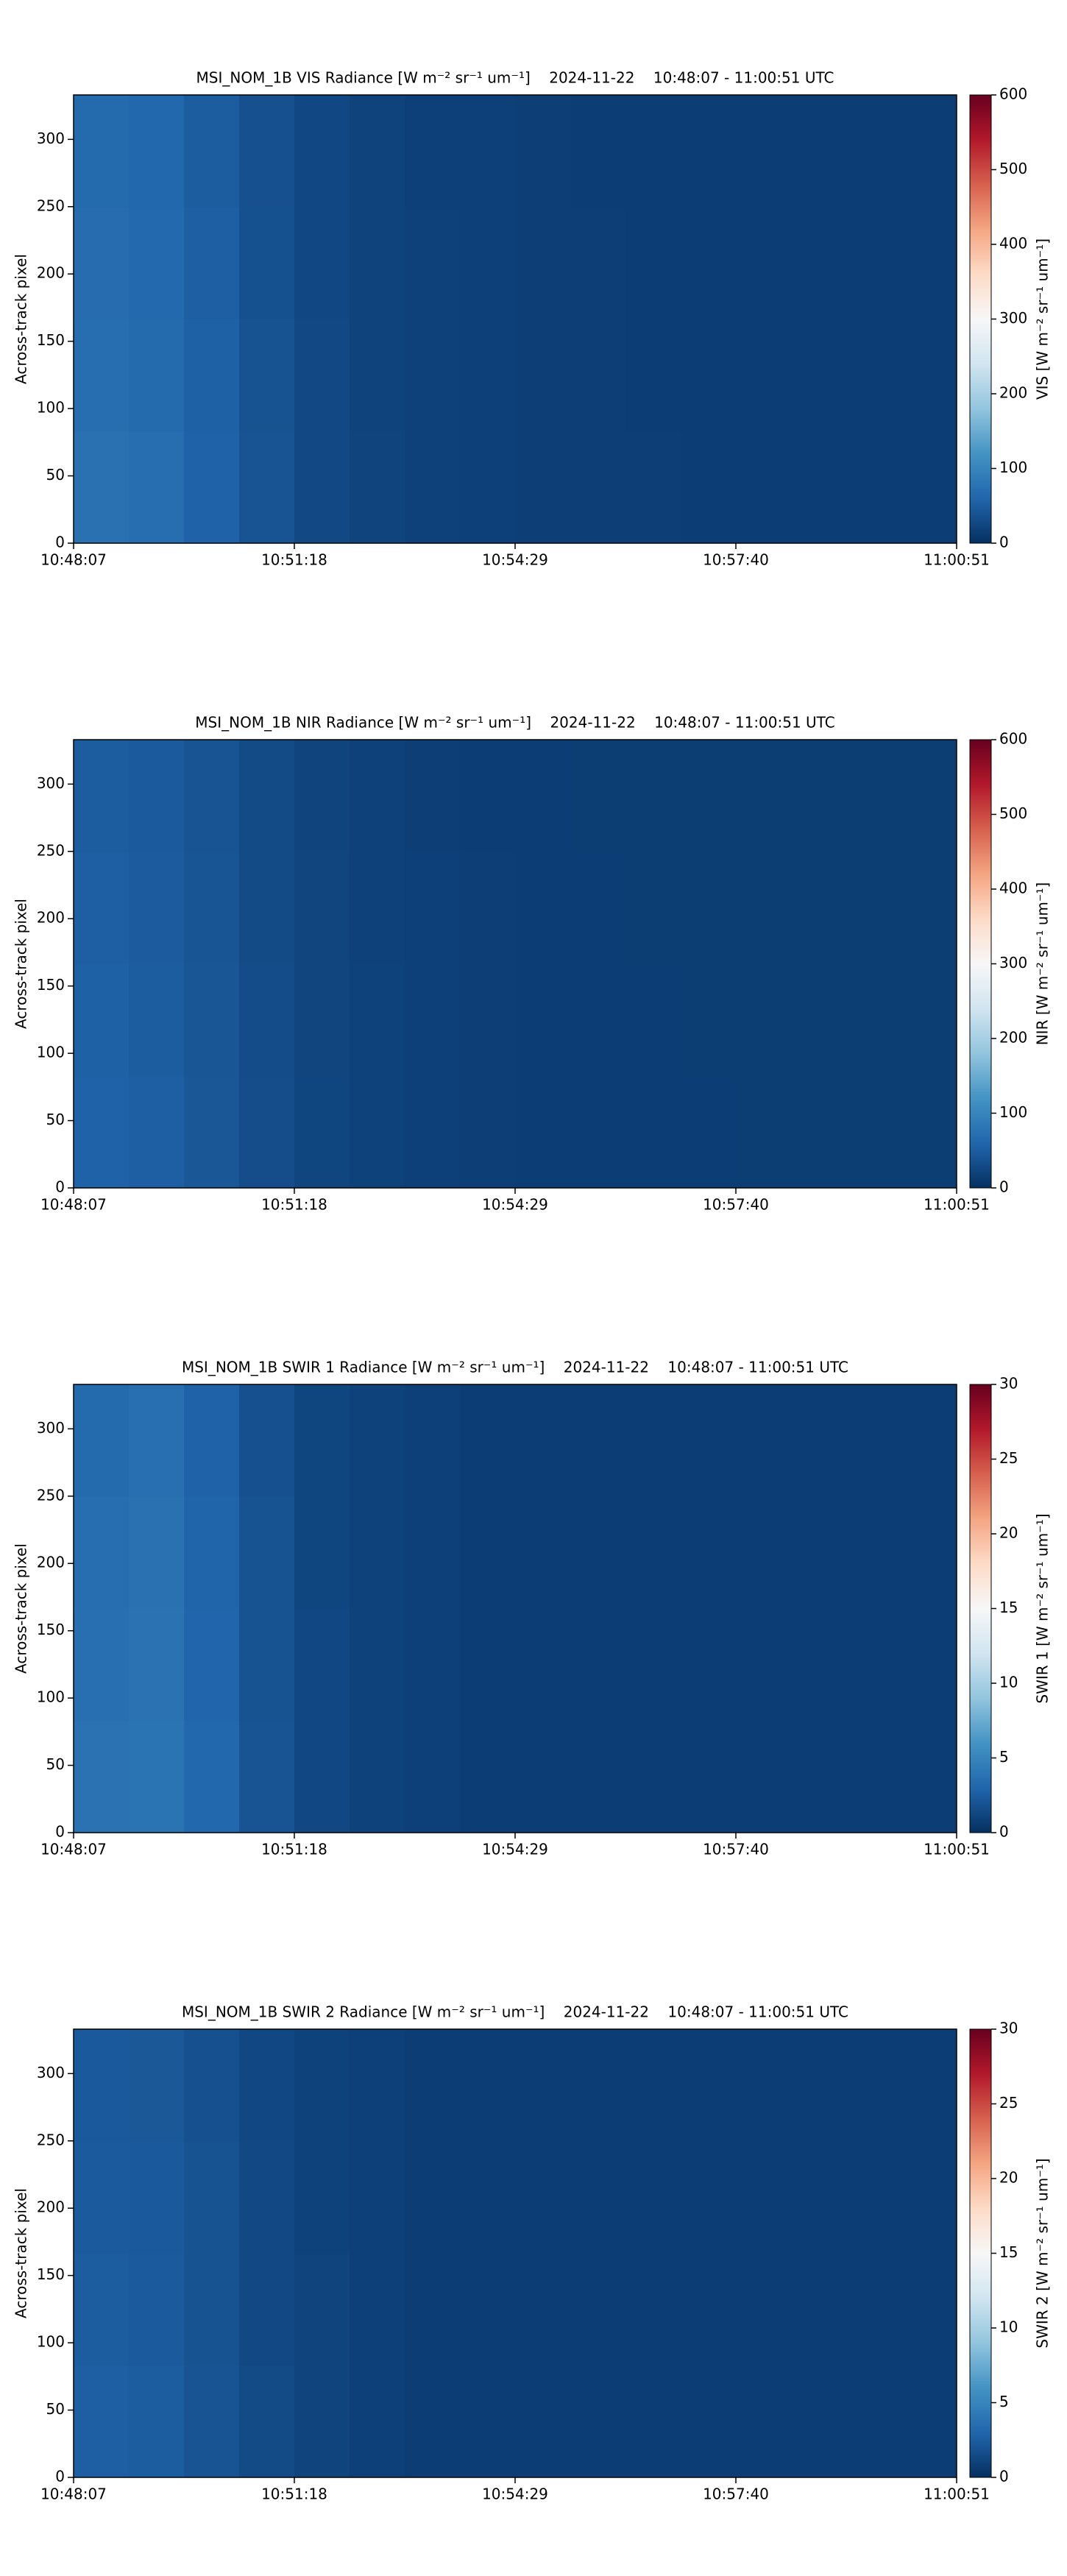  I want to click on x-tick-label: 10:57:40, so click(736, 1205).